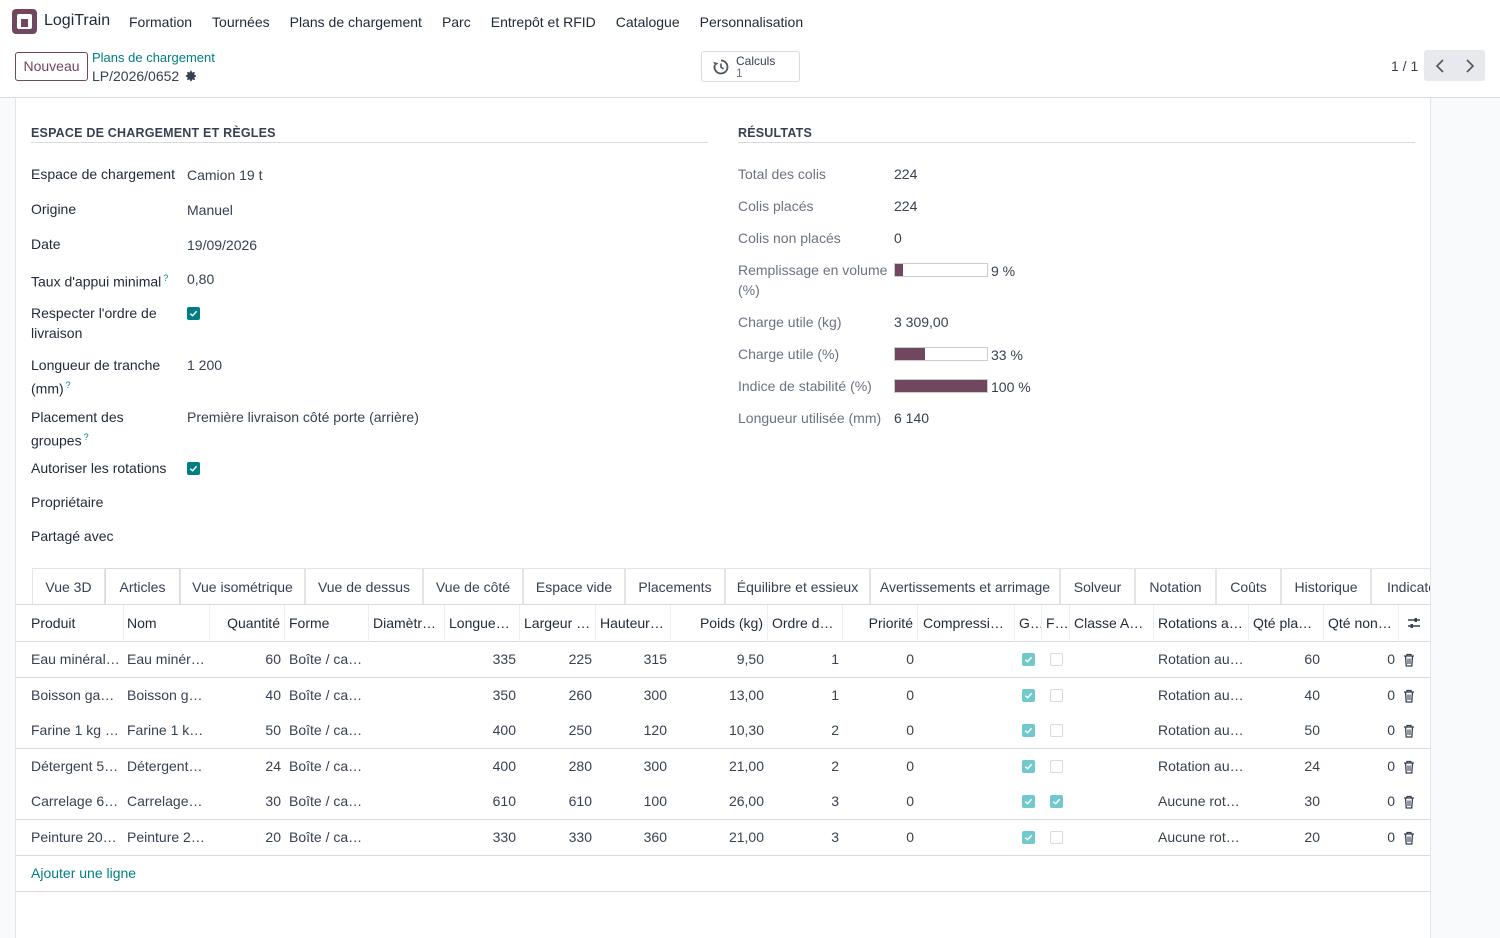 This screenshot has width=1500, height=938. I want to click on pager-next-button, so click(1469, 65).